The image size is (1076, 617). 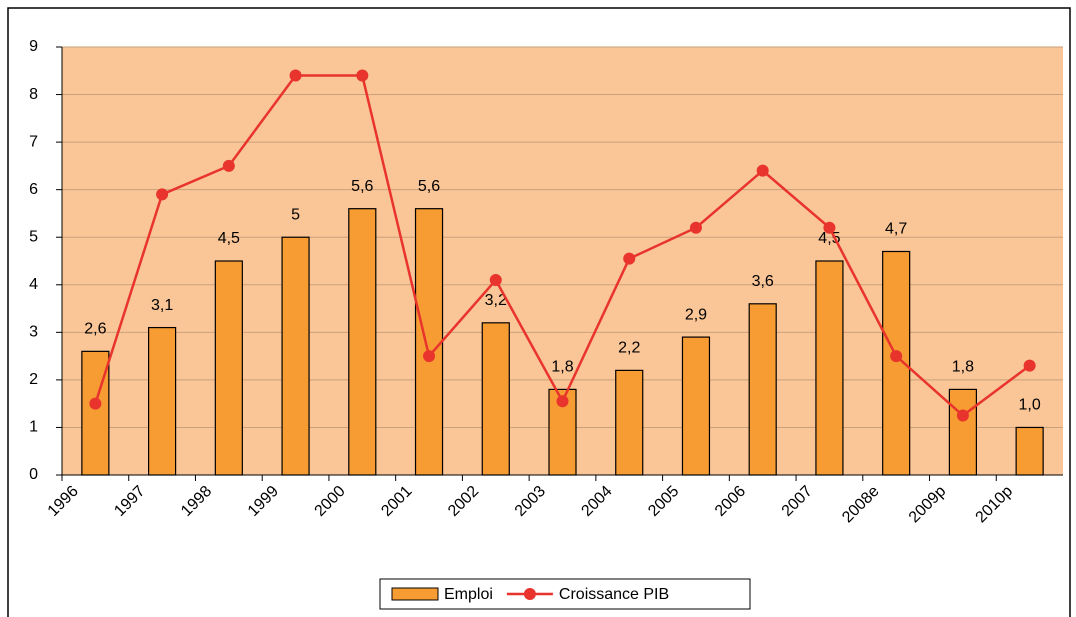 What do you see at coordinates (463, 501) in the screenshot?
I see `x-tick-label: 2002` at bounding box center [463, 501].